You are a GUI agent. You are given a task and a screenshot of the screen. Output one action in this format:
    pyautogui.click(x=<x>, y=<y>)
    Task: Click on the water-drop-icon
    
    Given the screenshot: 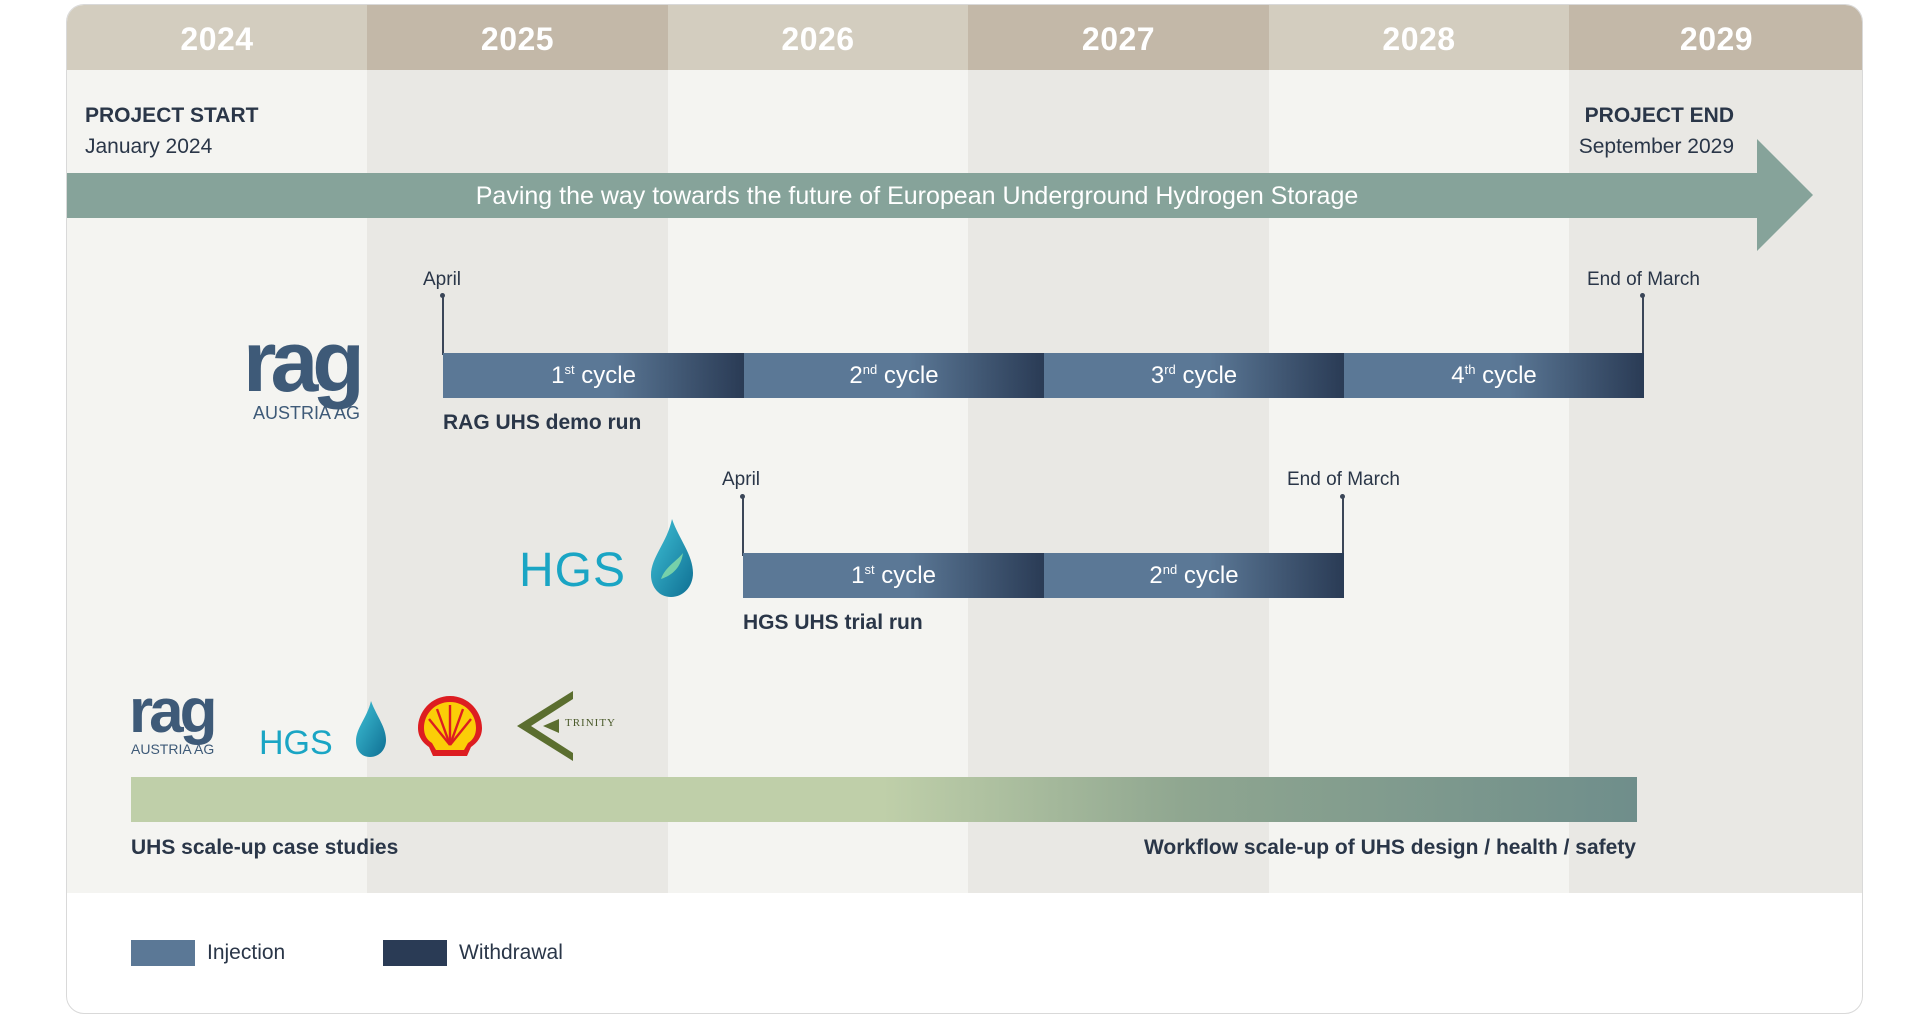 What is the action you would take?
    pyautogui.click(x=672, y=558)
    